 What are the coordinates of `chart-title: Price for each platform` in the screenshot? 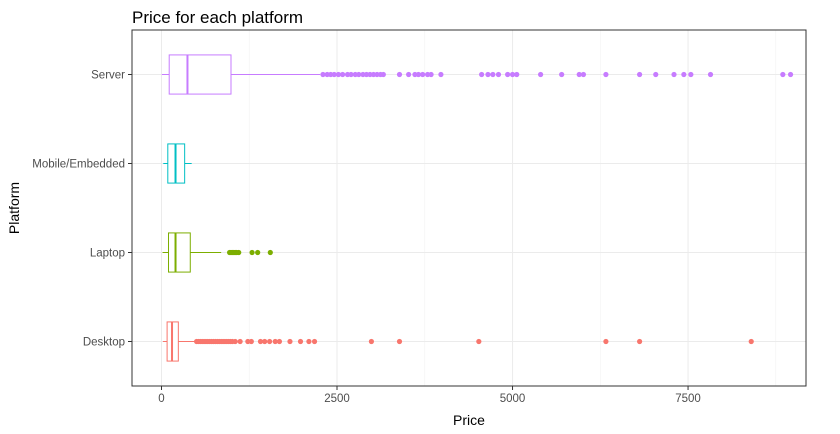 It's located at (217, 17).